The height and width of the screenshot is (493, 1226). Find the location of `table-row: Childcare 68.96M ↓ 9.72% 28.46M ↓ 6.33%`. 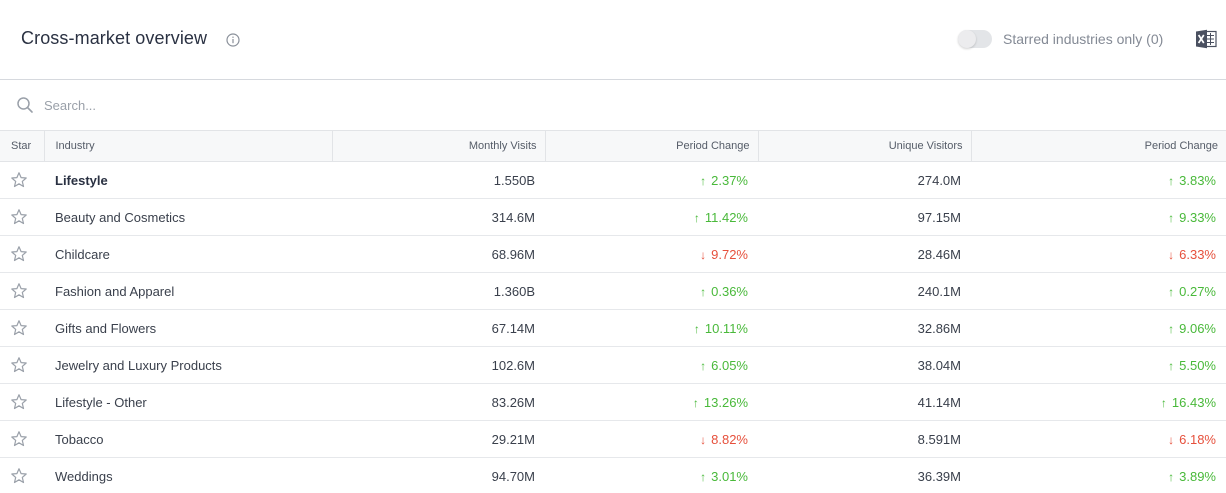

table-row: Childcare 68.96M ↓ 9.72% 28.46M ↓ 6.33% is located at coordinates (613, 254).